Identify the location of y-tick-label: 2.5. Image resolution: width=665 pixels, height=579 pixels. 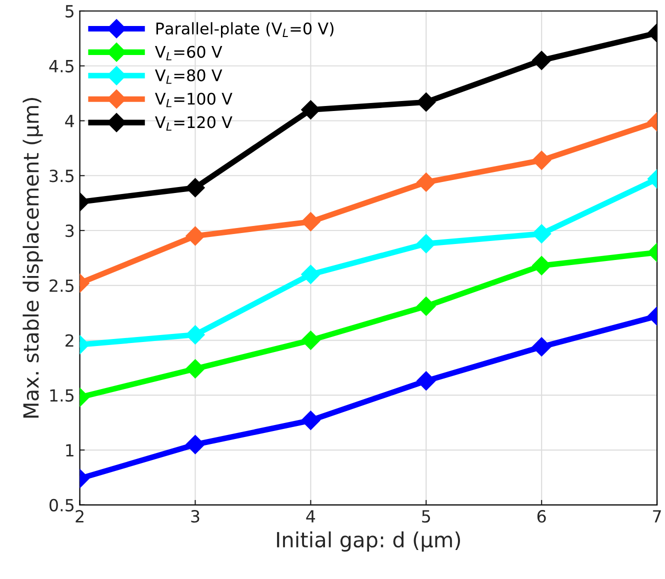
(62, 285).